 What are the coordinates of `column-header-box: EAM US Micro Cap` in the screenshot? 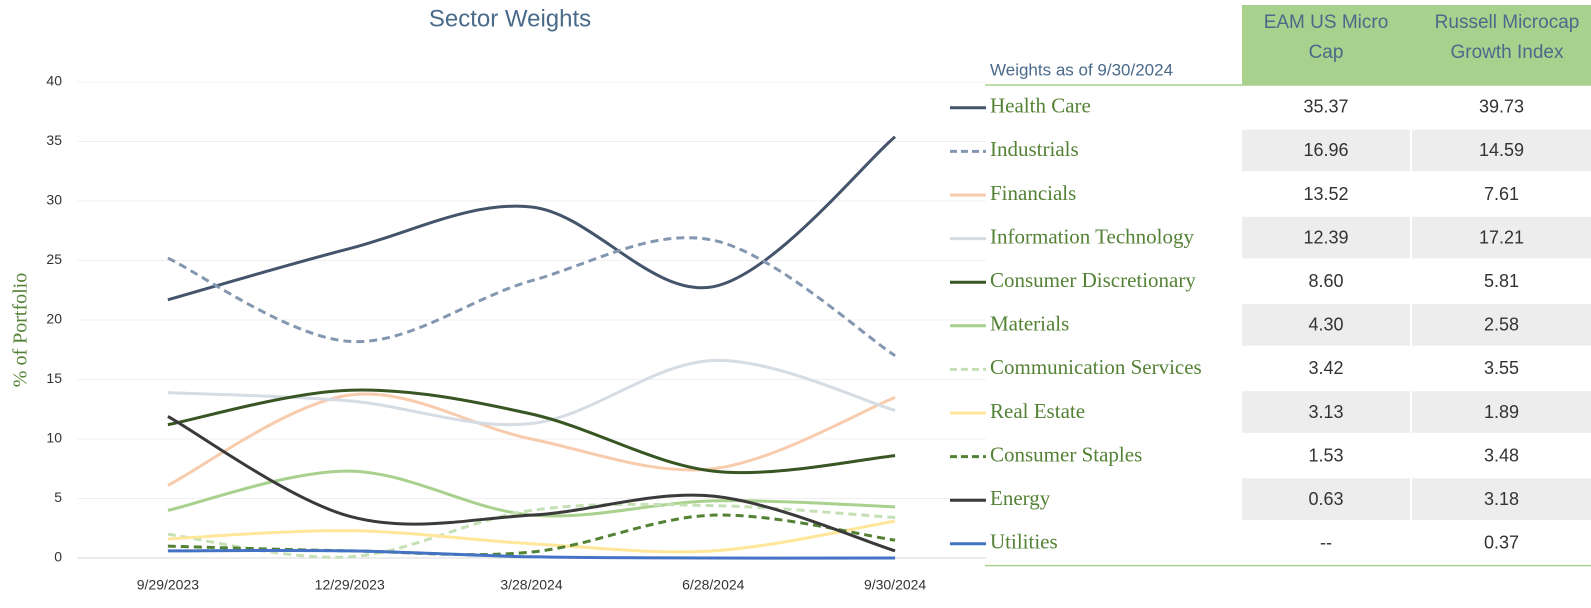 It's located at (1326, 37).